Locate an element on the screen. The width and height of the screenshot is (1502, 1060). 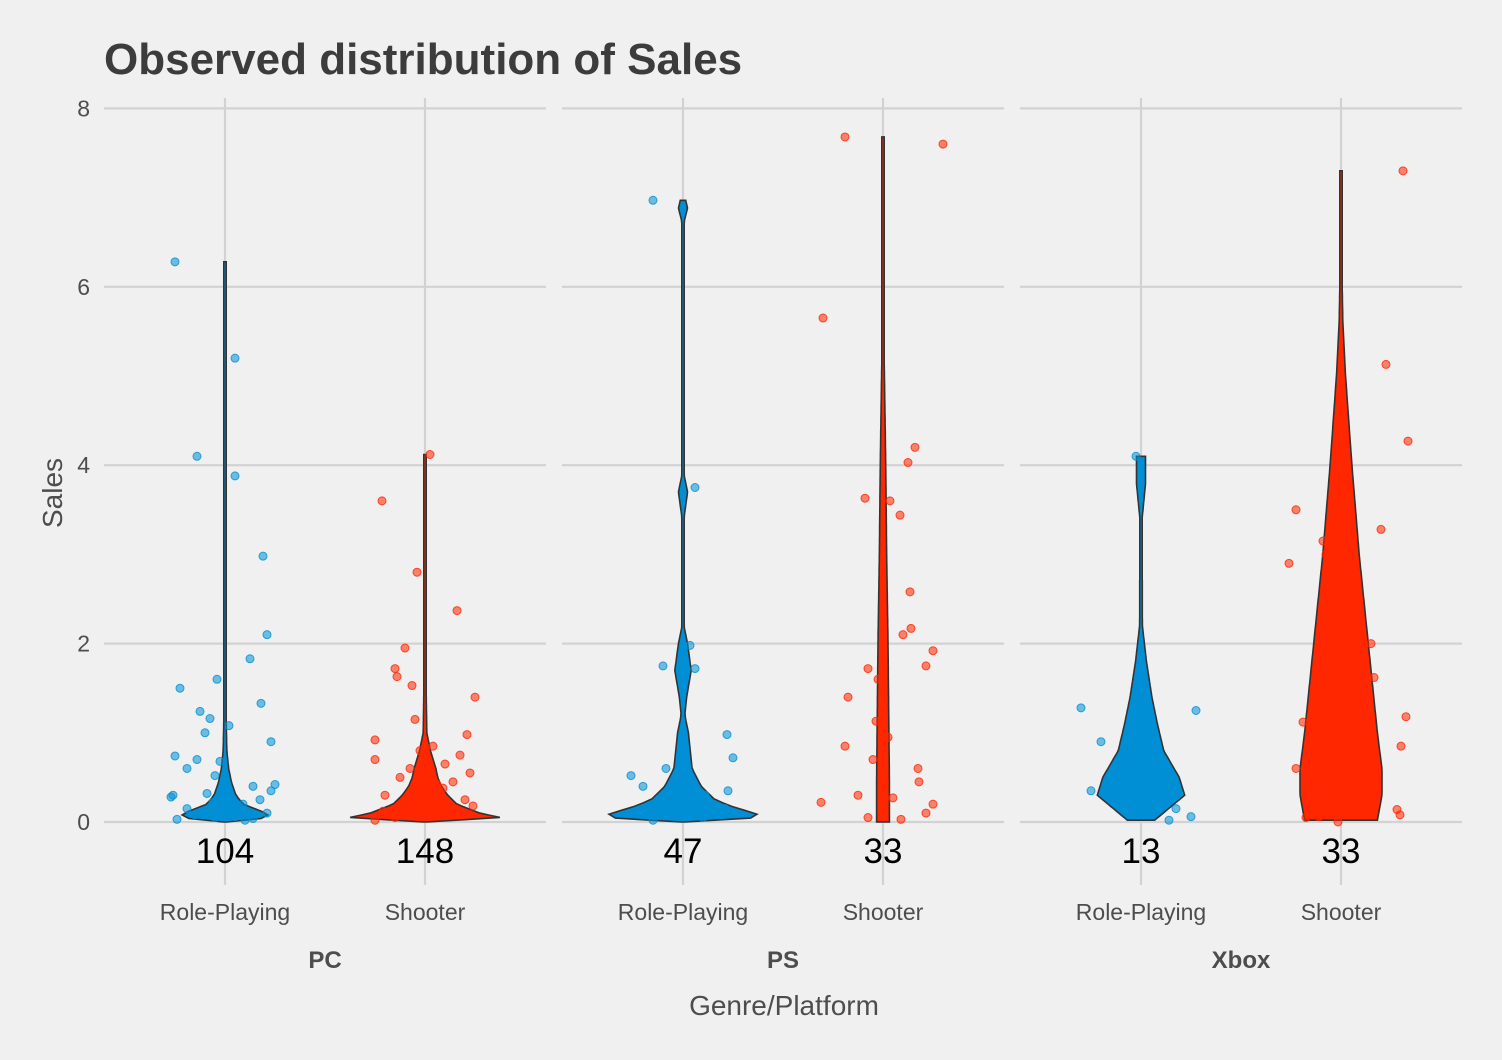
count-label: 33 is located at coordinates (883, 851).